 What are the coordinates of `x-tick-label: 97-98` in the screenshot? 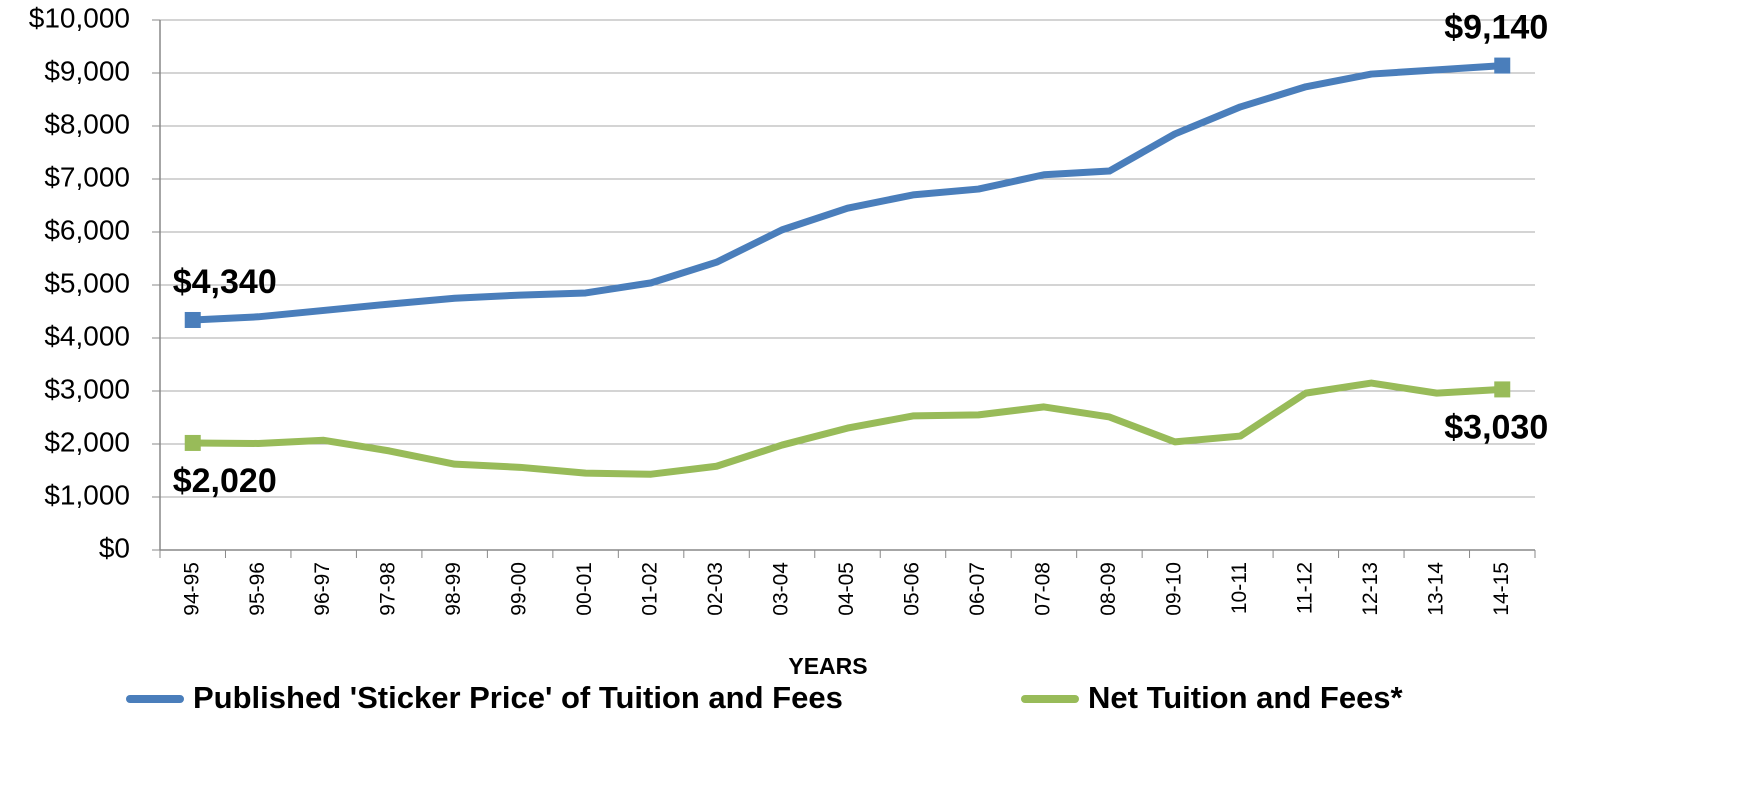 It's located at (388, 589).